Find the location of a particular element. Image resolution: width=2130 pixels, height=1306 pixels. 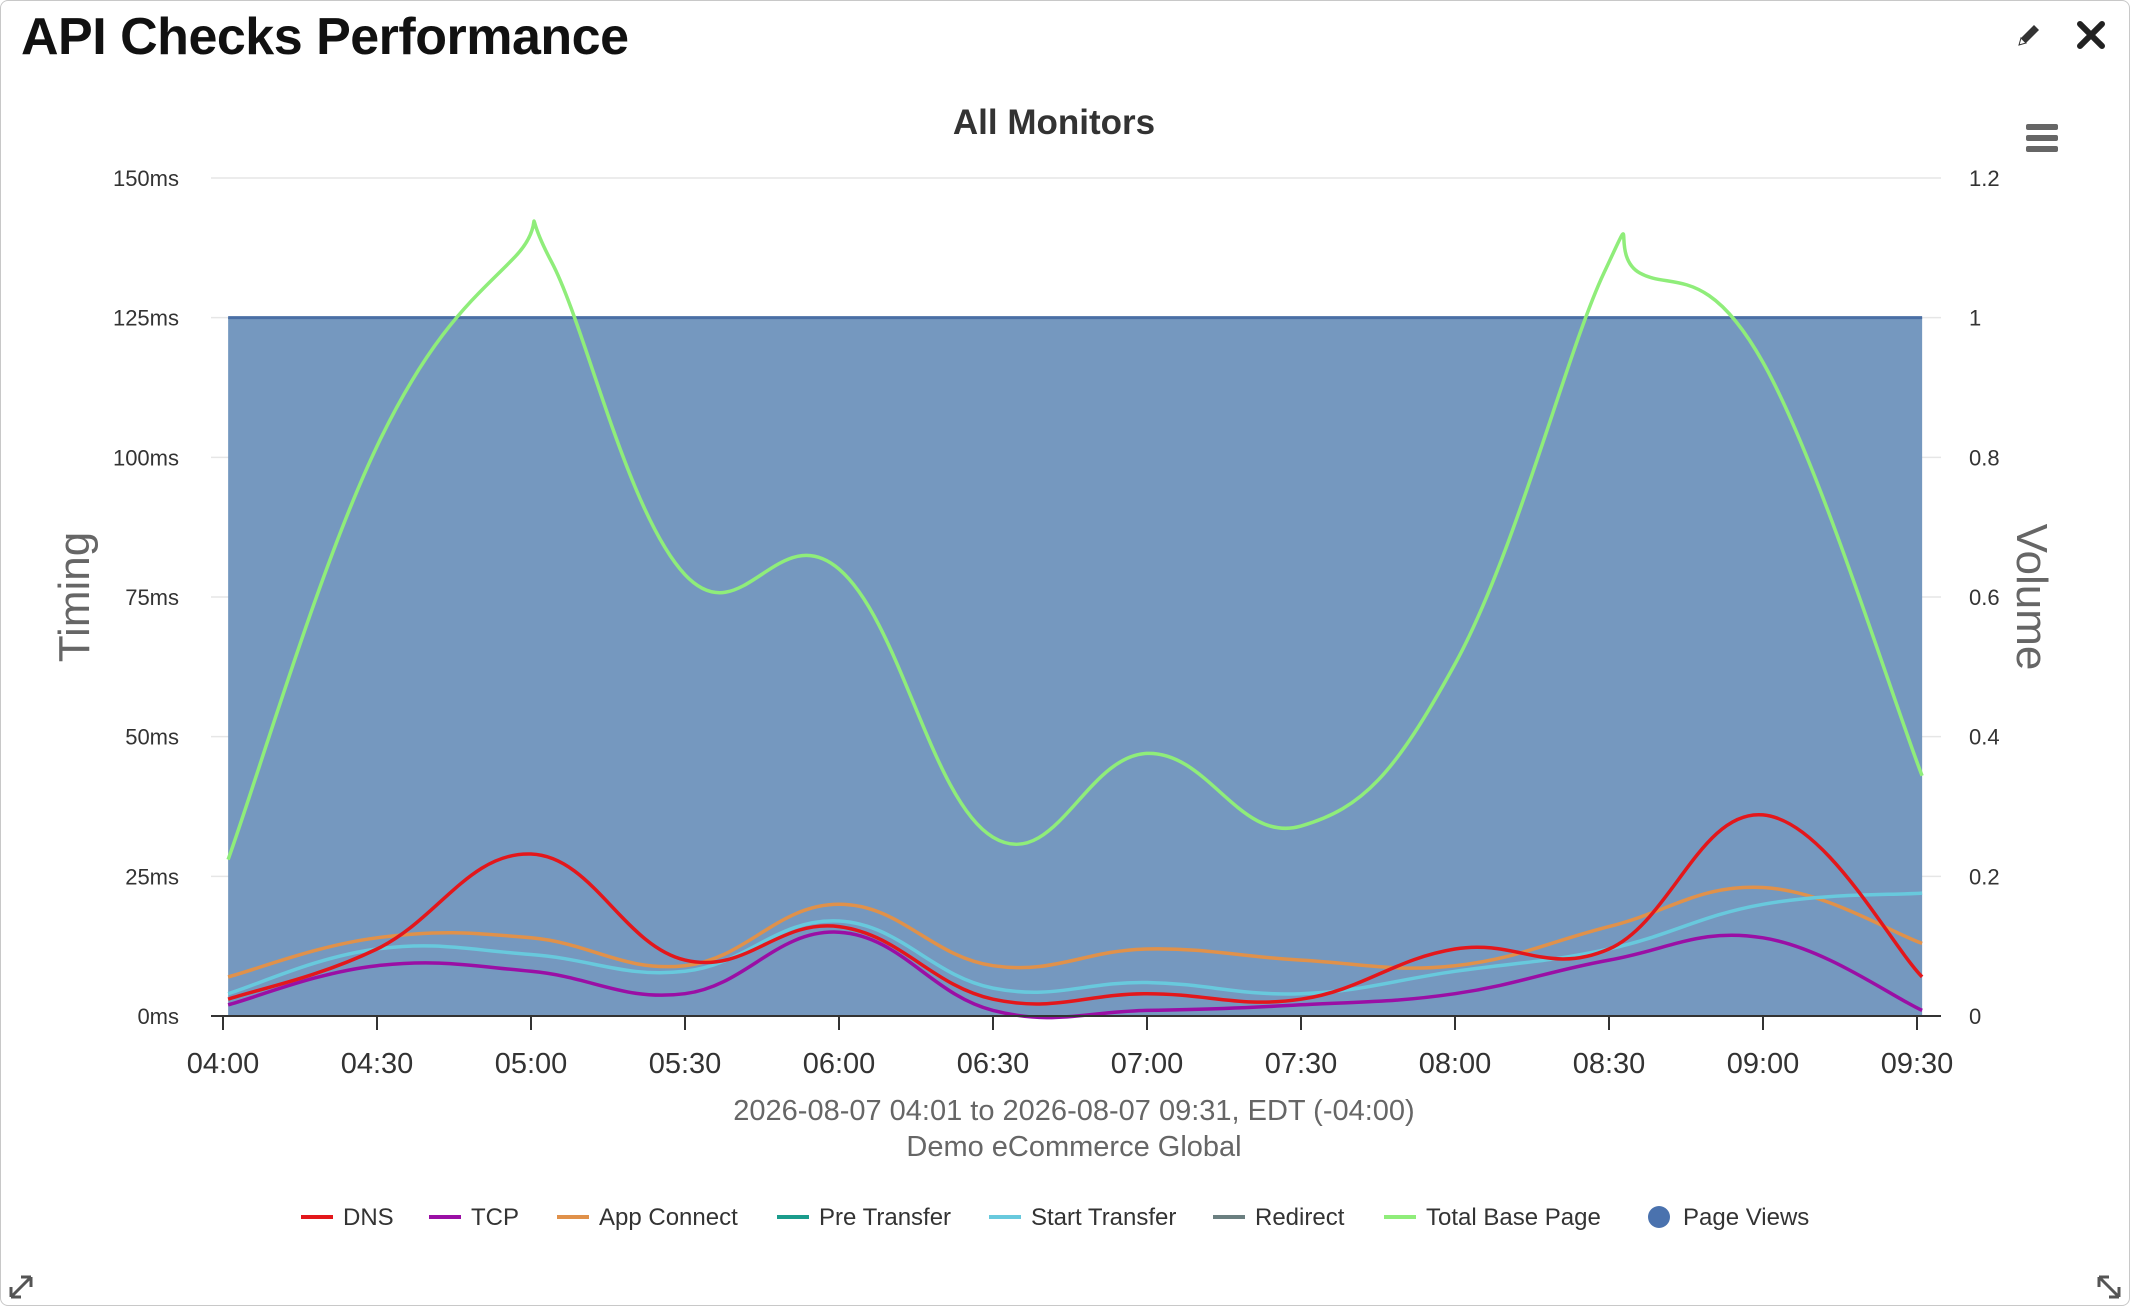

x-tick-label: 04:00 is located at coordinates (223, 1064).